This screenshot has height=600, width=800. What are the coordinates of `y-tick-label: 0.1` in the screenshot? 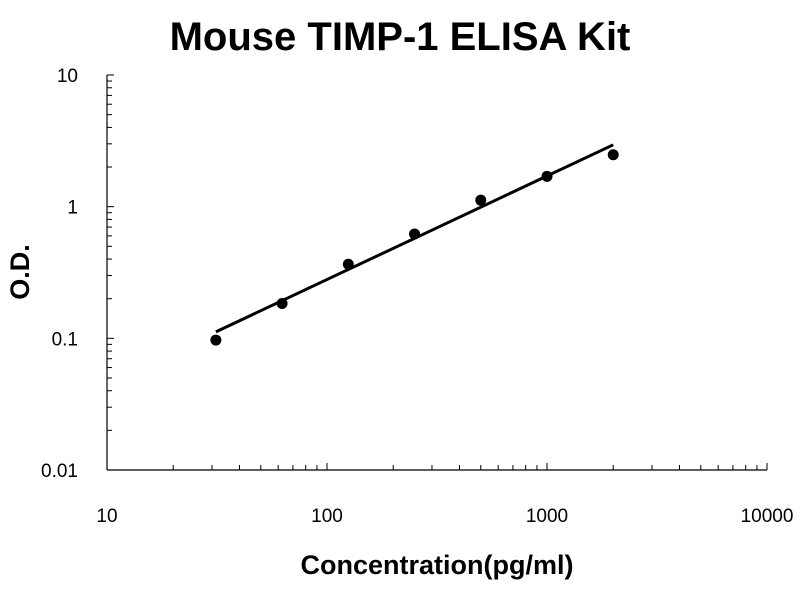 It's located at (65, 339).